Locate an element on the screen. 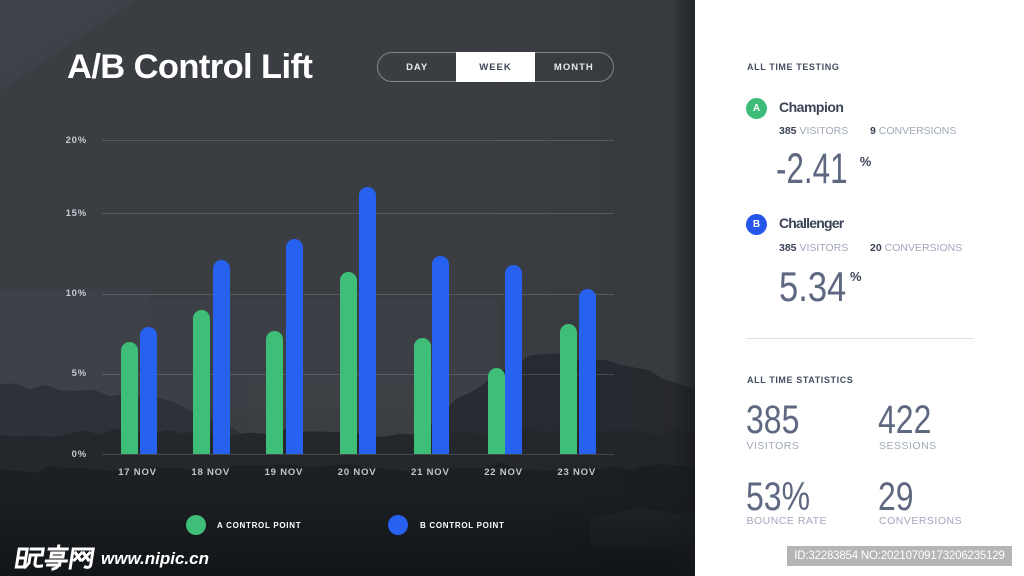 Image resolution: width=1024 pixels, height=576 pixels. svg-text: www.nipic.cn is located at coordinates (155, 558).